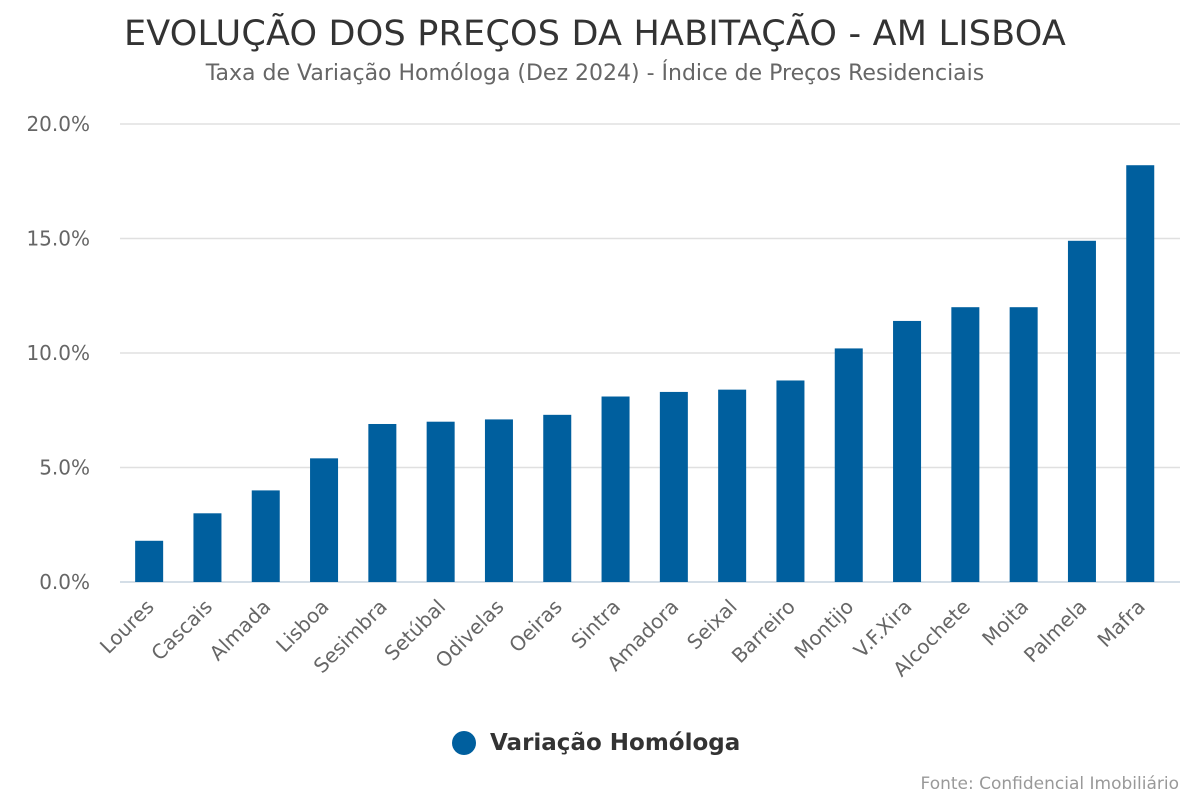 Image resolution: width=1200 pixels, height=800 pixels. Describe the element at coordinates (64, 468) in the screenshot. I see `y-tick-label: 5.0%` at that location.